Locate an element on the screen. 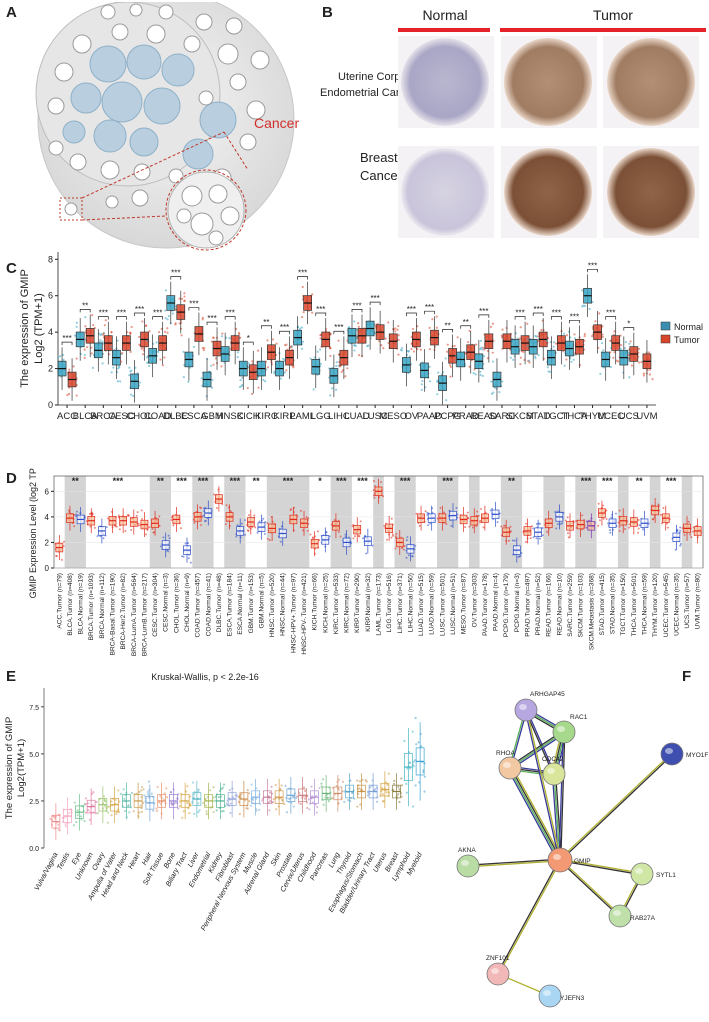 This screenshot has height=1022, width=709. box-Esophagus/Stomach is located at coordinates (362, 791).